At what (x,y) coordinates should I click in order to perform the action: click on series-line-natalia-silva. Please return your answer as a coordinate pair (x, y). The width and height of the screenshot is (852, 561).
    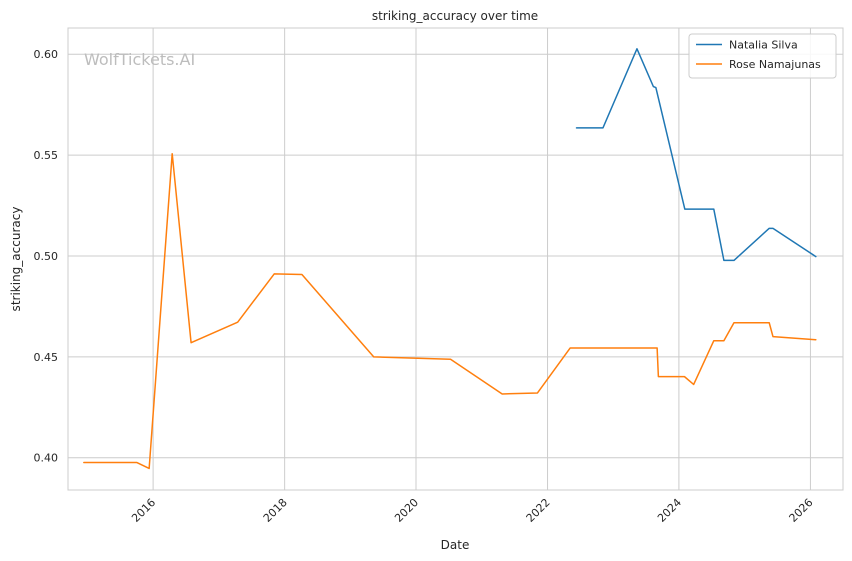
    Looking at the image, I should click on (696, 155).